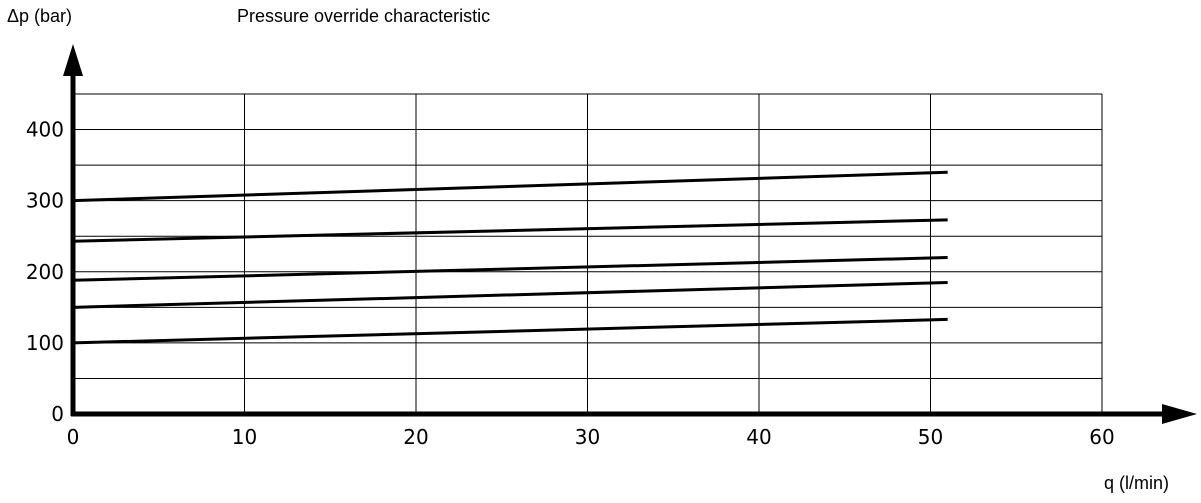 Image resolution: width=1201 pixels, height=503 pixels. What do you see at coordinates (57, 414) in the screenshot?
I see `y-tick-label: 0` at bounding box center [57, 414].